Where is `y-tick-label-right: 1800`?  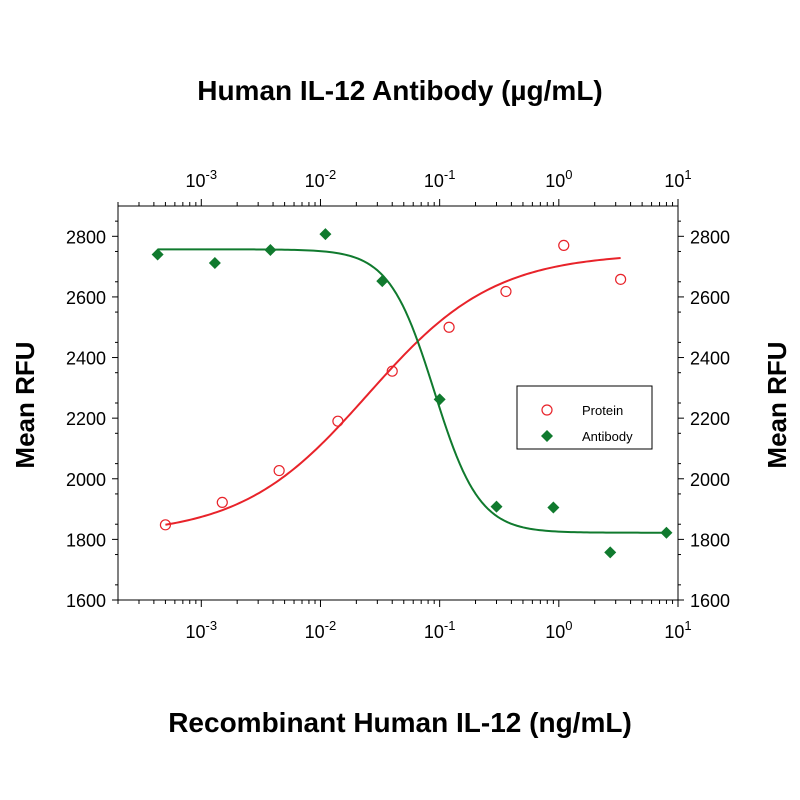
y-tick-label-right: 1800 is located at coordinates (710, 540).